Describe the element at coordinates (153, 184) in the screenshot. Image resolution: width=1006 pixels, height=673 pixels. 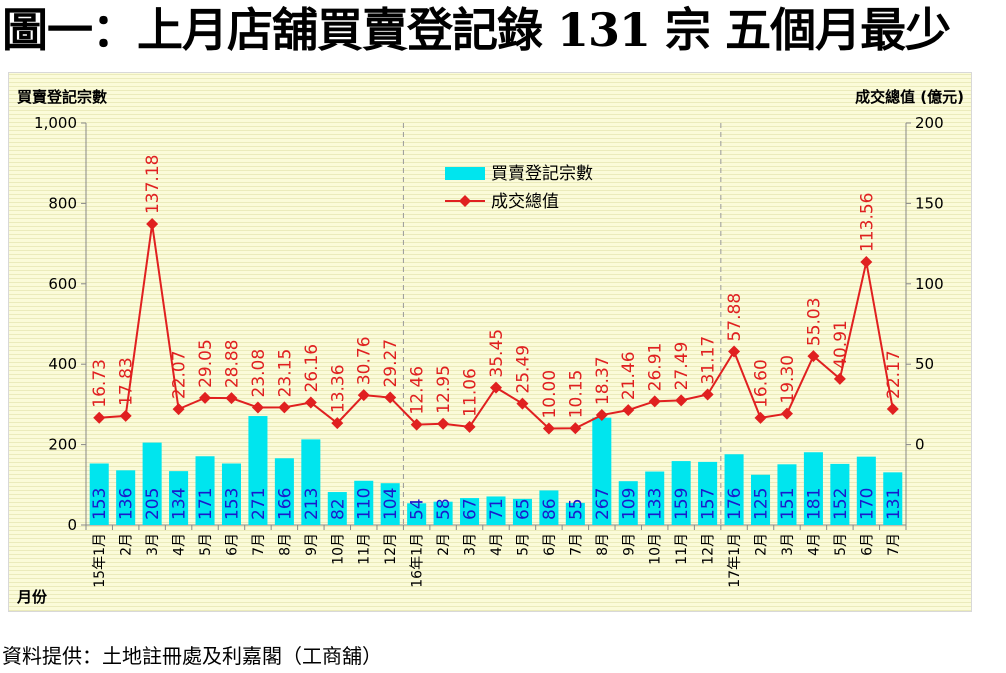
I see `line-value-label: 137.18` at that location.